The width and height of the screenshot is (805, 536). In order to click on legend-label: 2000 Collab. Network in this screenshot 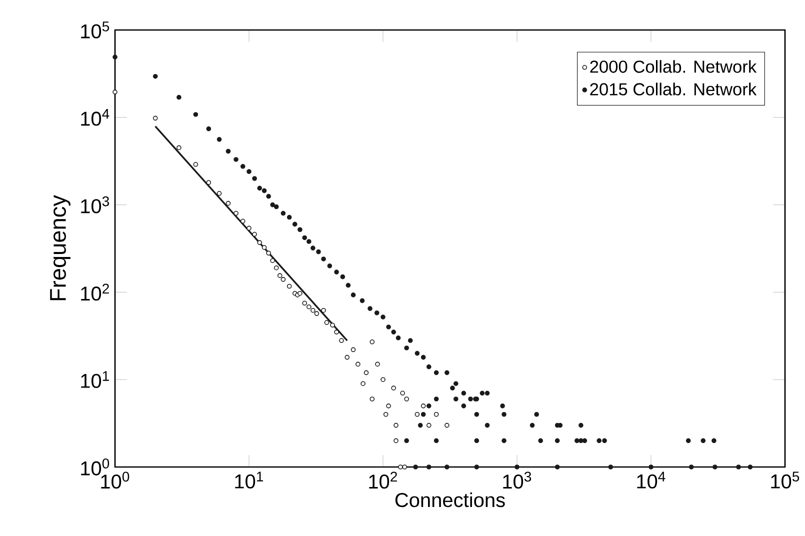, I will do `click(673, 66)`.